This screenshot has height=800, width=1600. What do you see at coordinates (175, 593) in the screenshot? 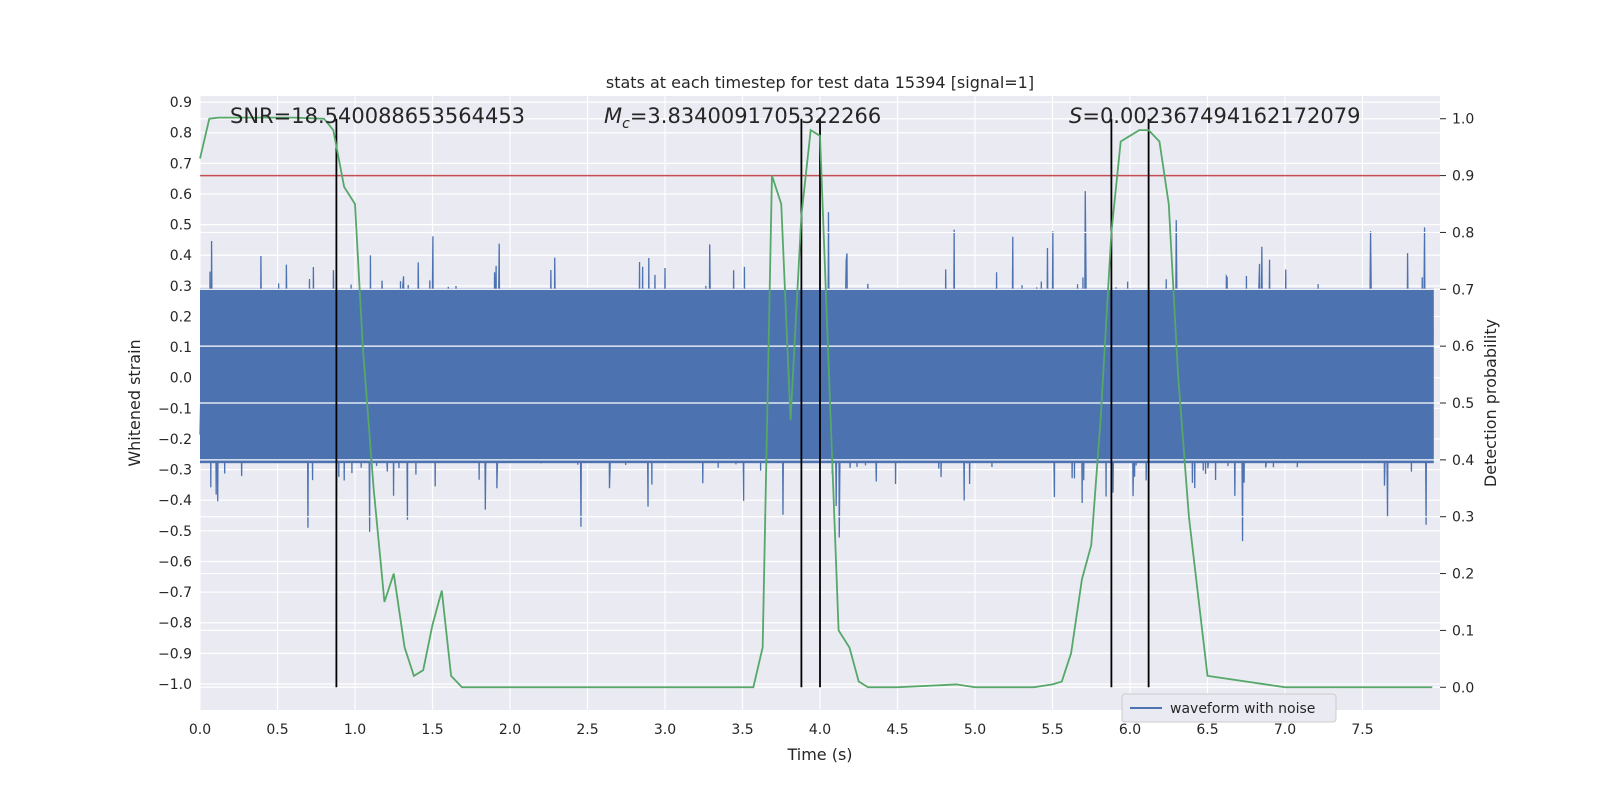
I see `y-tick-label: −0.7` at bounding box center [175, 593].